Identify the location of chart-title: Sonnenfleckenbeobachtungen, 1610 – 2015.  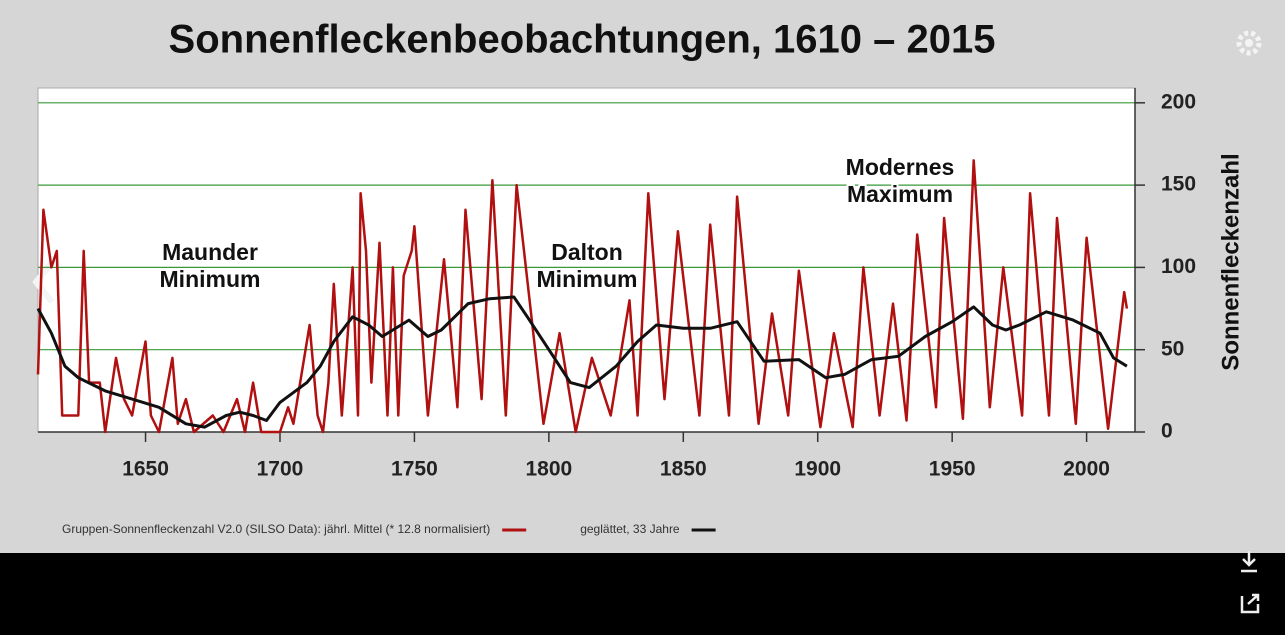
(582, 40).